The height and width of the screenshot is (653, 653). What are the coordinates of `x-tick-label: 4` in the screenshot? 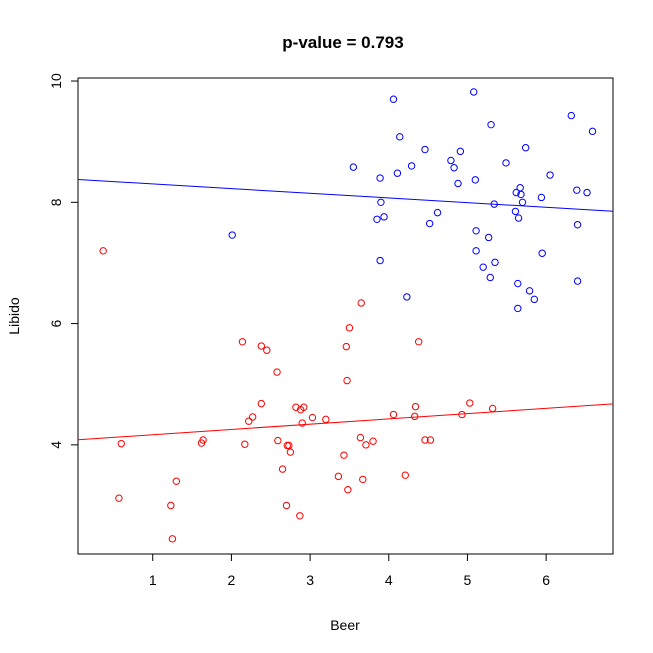 It's located at (389, 580).